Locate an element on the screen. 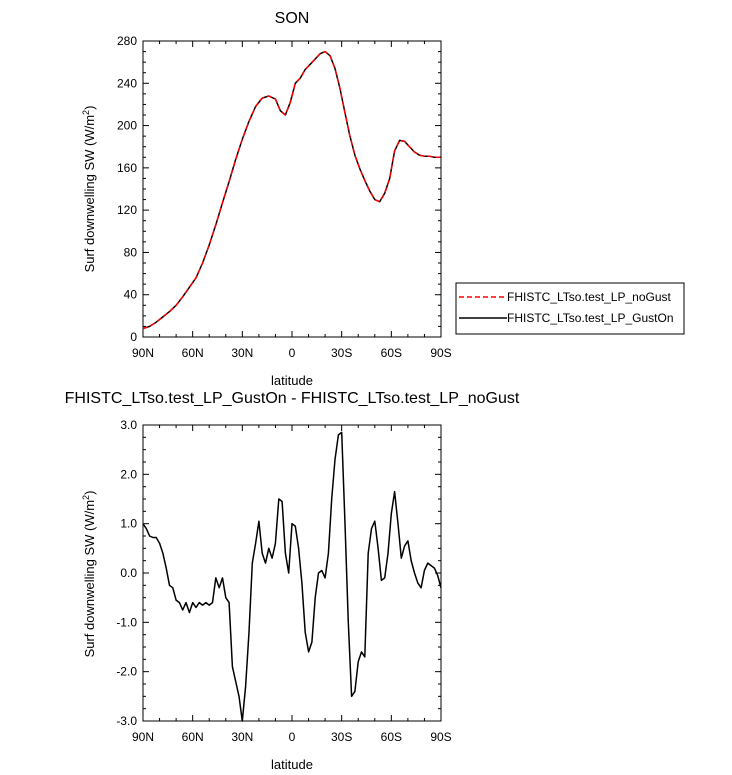  bottom-y-tick-label: 3.0 is located at coordinates (128, 425).